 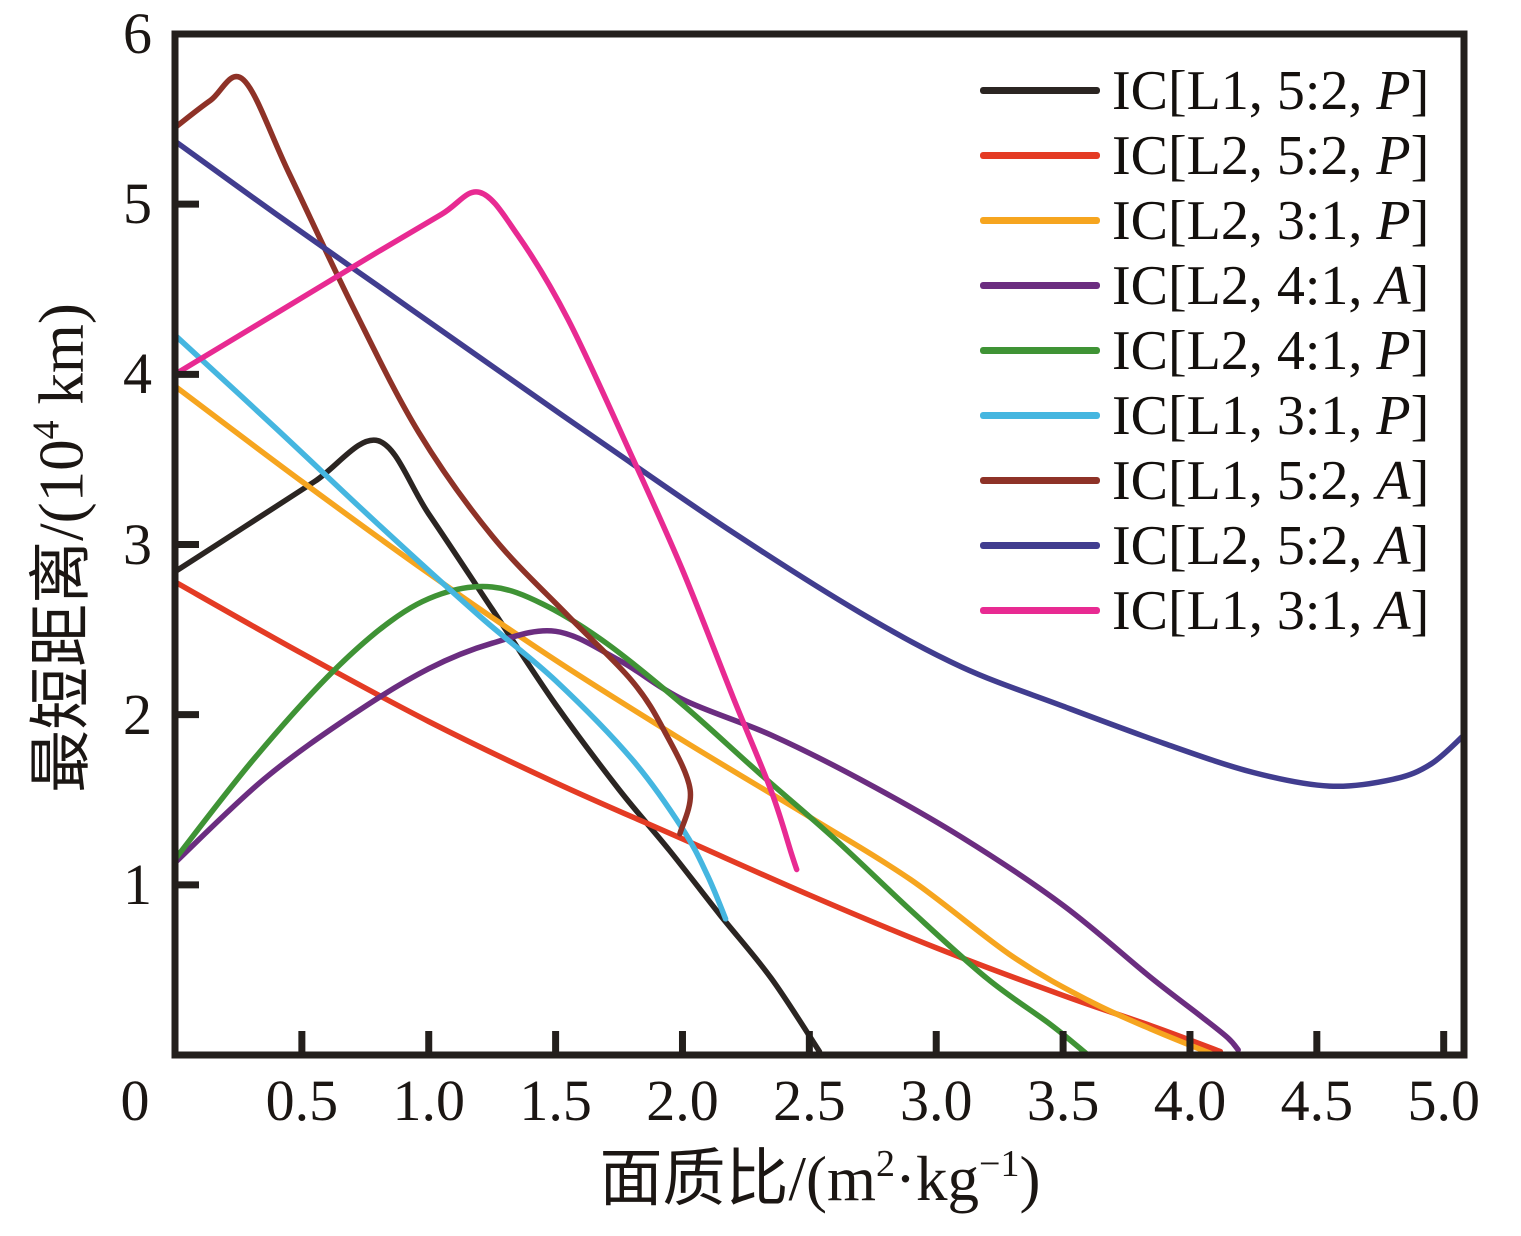 What do you see at coordinates (137, 33) in the screenshot?
I see `y-tick-label-6: 6` at bounding box center [137, 33].